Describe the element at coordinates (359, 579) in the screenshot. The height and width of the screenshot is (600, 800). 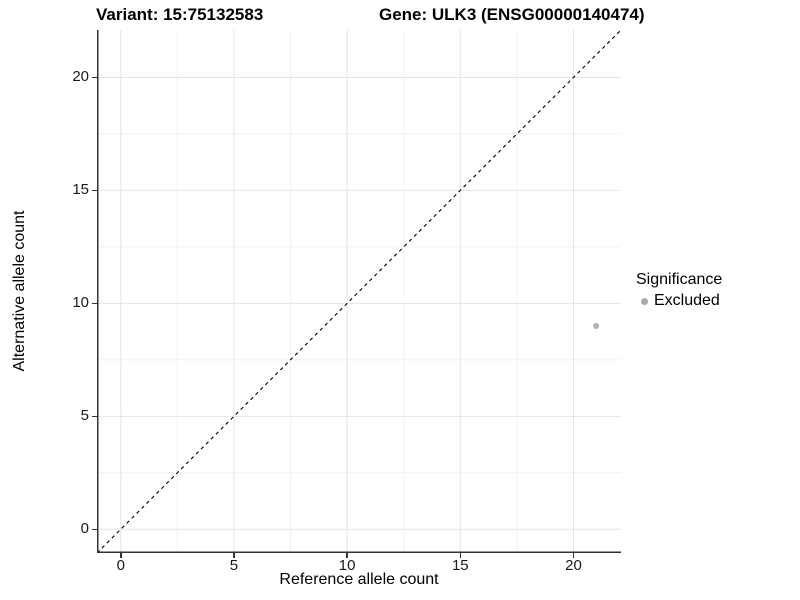
I see `x-axis-label: Reference allele count` at that location.